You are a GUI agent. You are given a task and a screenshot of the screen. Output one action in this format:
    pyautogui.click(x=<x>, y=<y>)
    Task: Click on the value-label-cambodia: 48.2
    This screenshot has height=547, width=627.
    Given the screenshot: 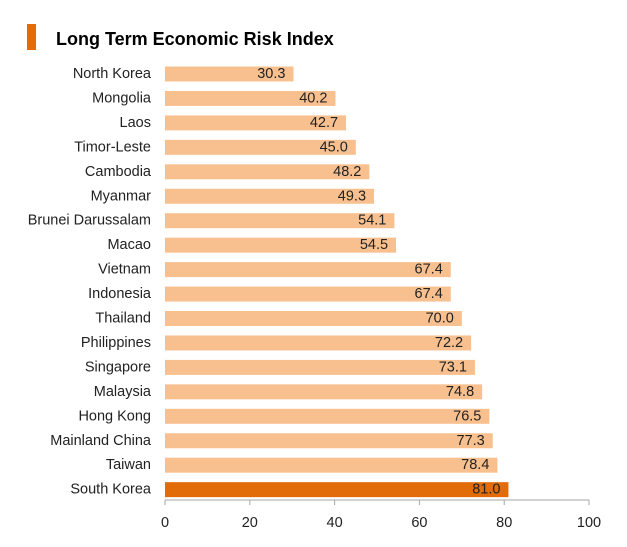 What is the action you would take?
    pyautogui.click(x=347, y=172)
    